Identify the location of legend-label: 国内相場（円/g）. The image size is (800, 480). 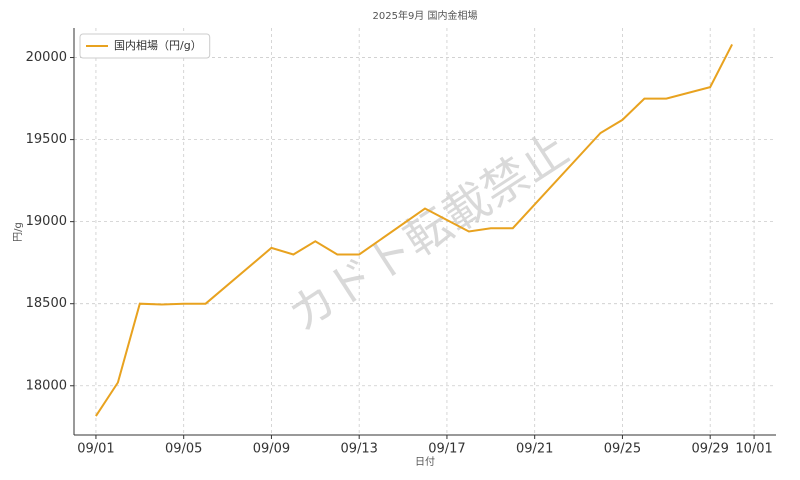
(158, 45).